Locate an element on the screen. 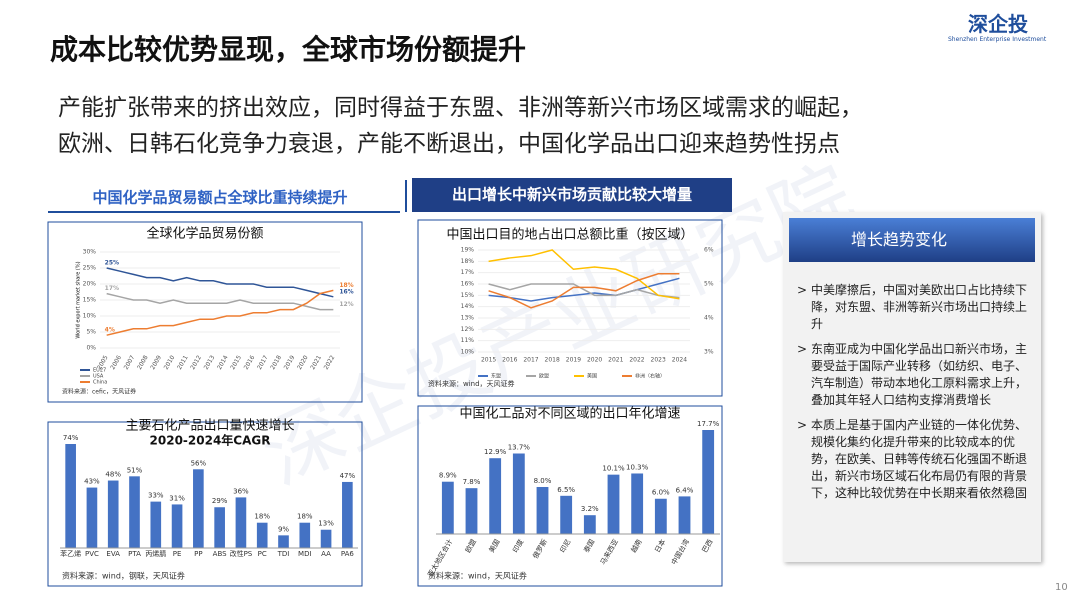 The height and width of the screenshot is (608, 1080). y2-tick-label: 3% is located at coordinates (709, 352).